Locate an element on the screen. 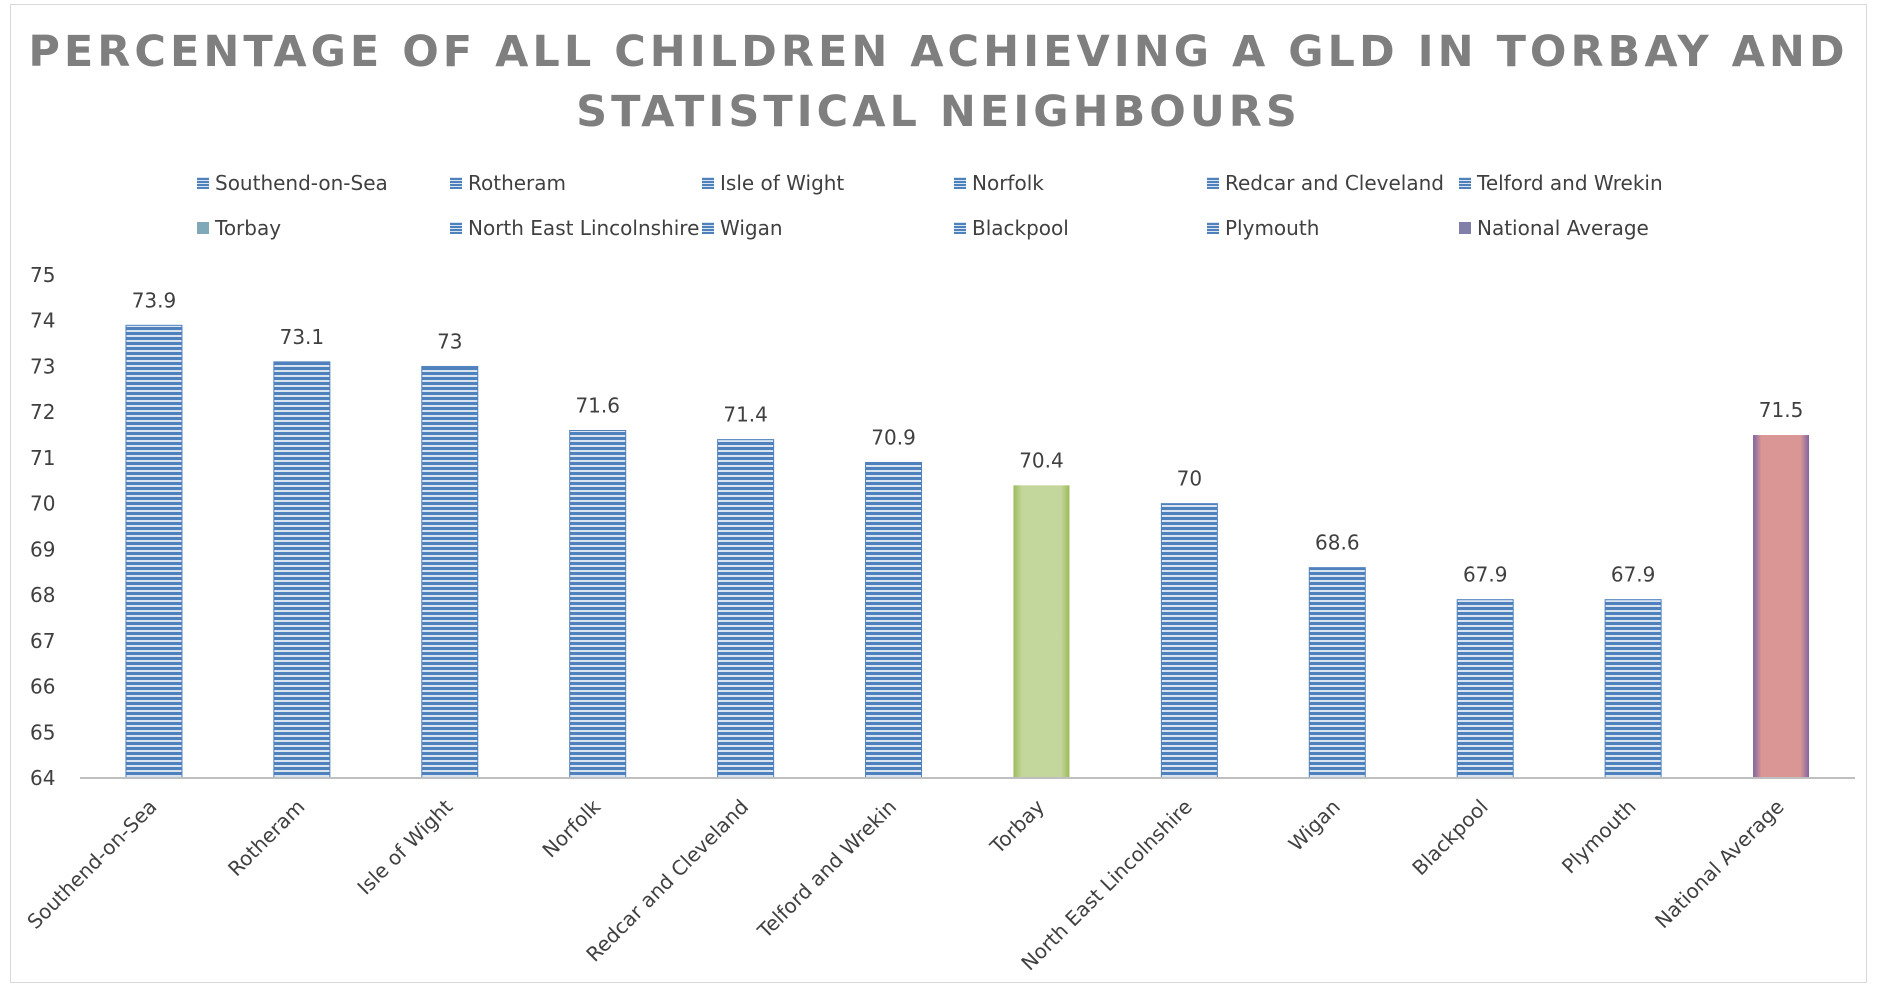 Image resolution: width=1877 pixels, height=987 pixels. x-tick-label-wigan: Wigan is located at coordinates (1314, 825).